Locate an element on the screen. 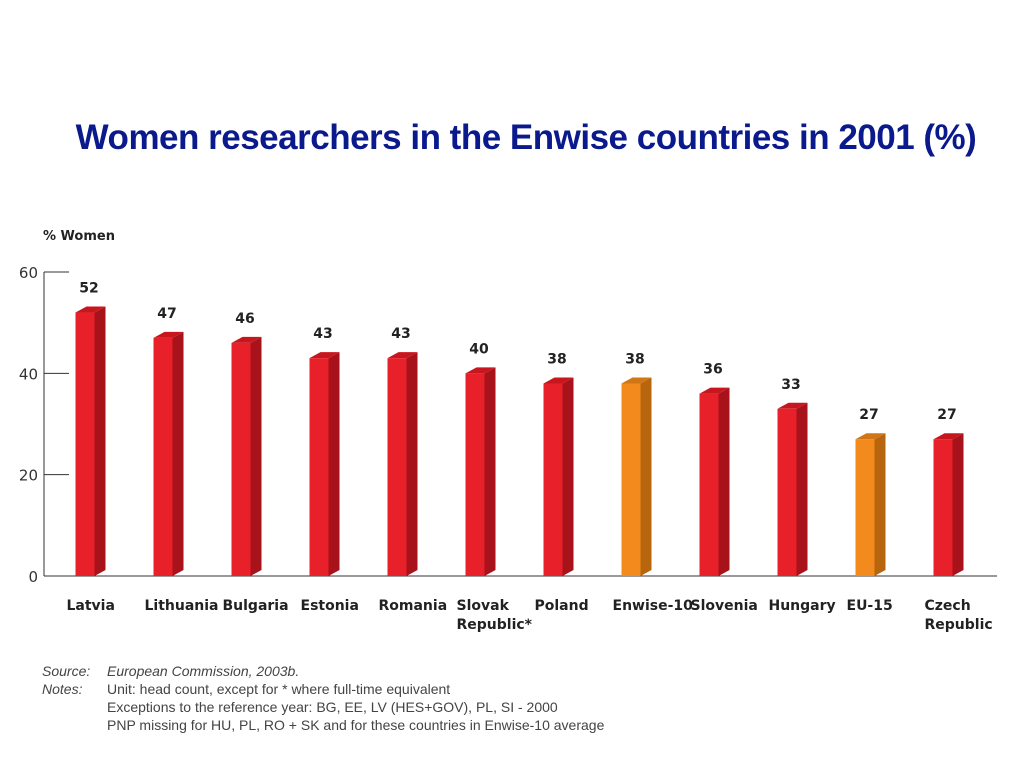 The height and width of the screenshot is (768, 1024). category-label: Slovenia is located at coordinates (724, 606).